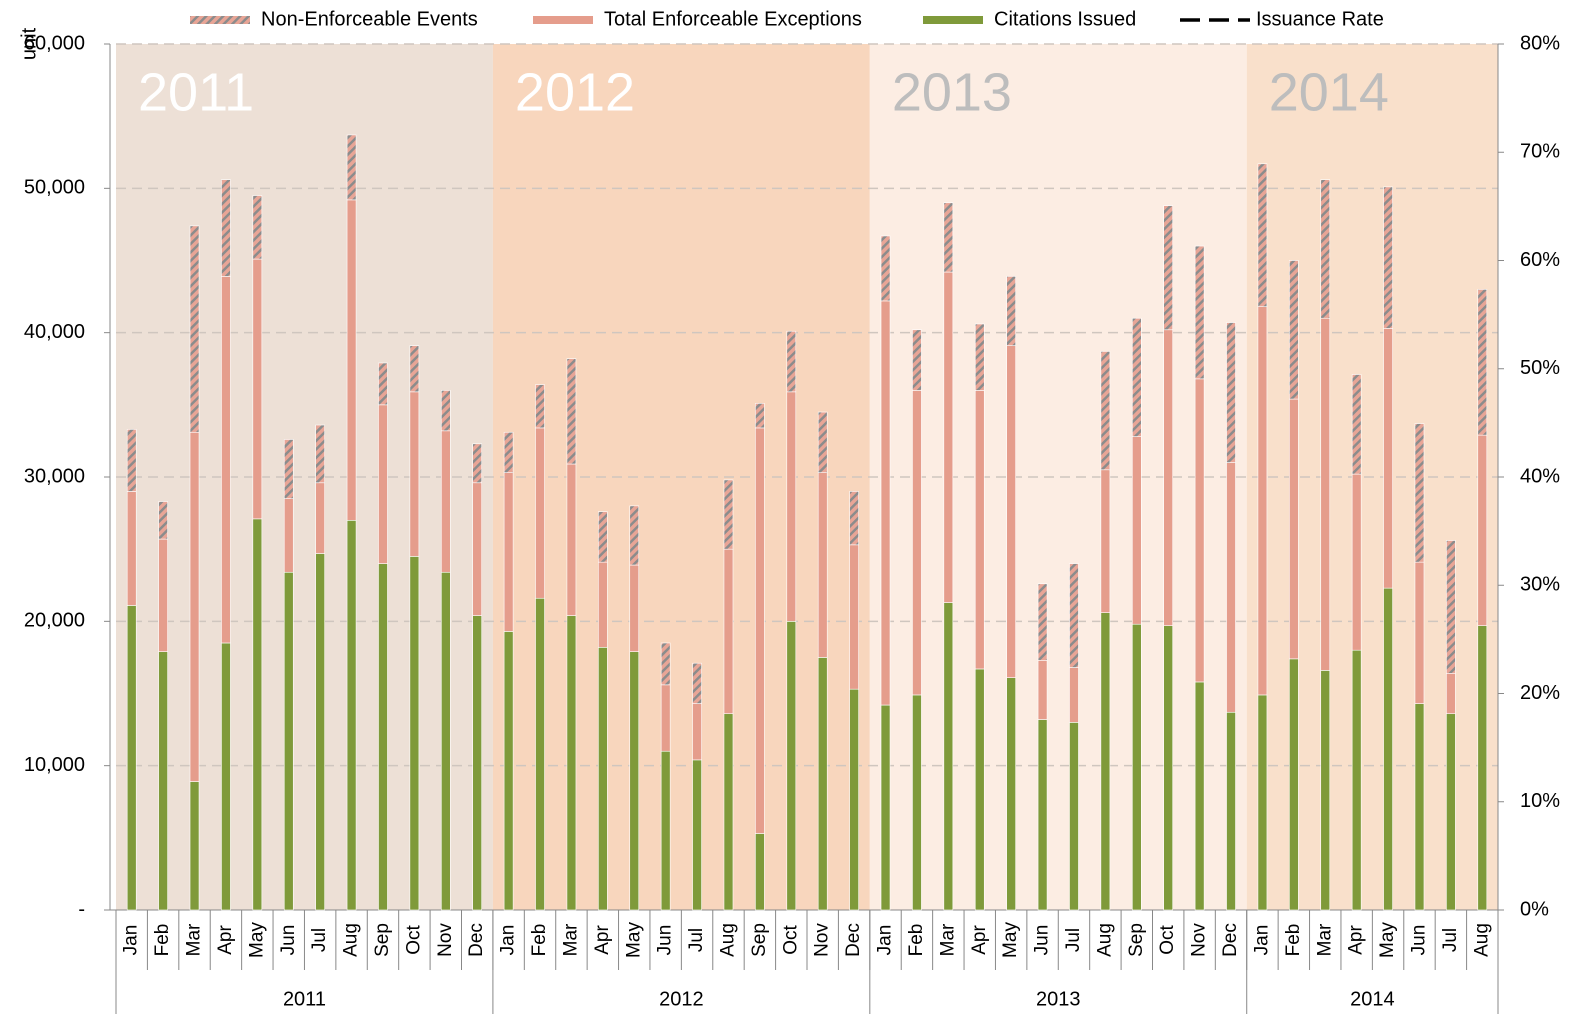  What do you see at coordinates (1372, 999) in the screenshot?
I see `year-group-label: 2014` at bounding box center [1372, 999].